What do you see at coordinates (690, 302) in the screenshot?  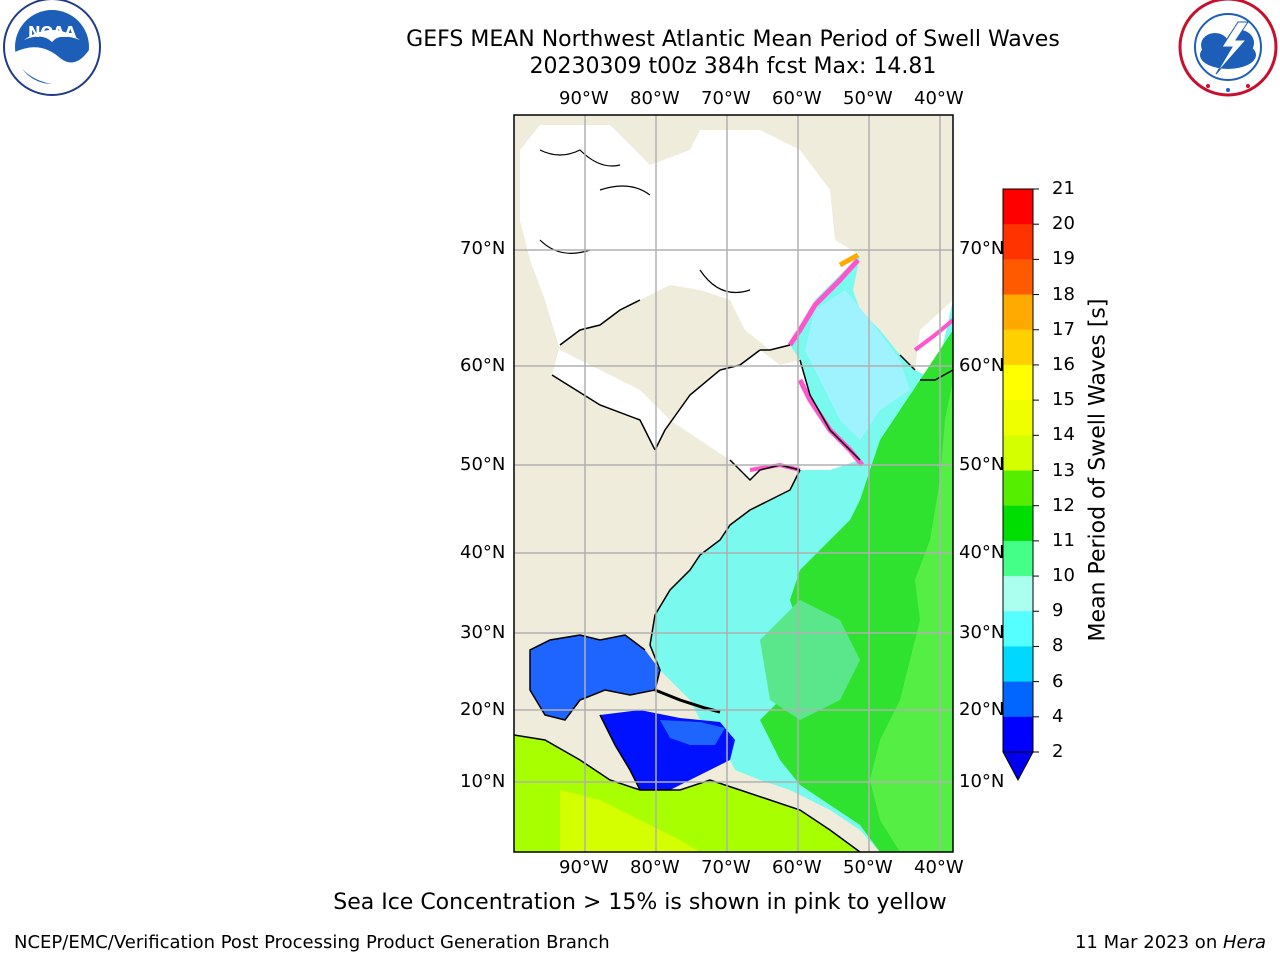 I see `ice-region` at bounding box center [690, 302].